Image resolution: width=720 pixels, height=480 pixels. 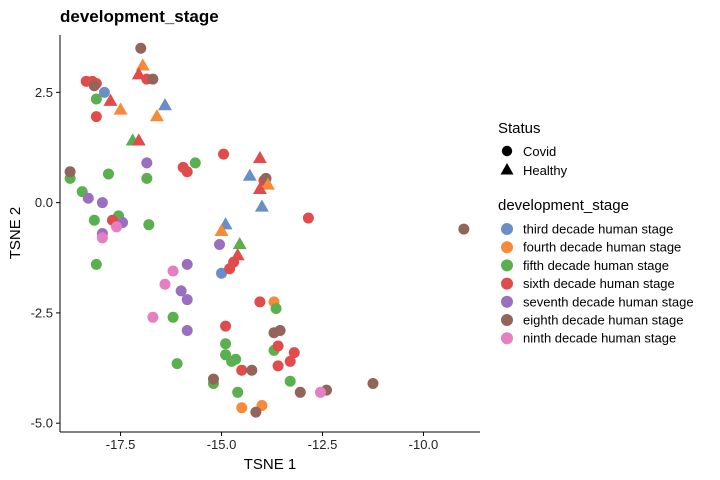 What do you see at coordinates (42, 423) in the screenshot?
I see `y-tick-label: -5.0` at bounding box center [42, 423].